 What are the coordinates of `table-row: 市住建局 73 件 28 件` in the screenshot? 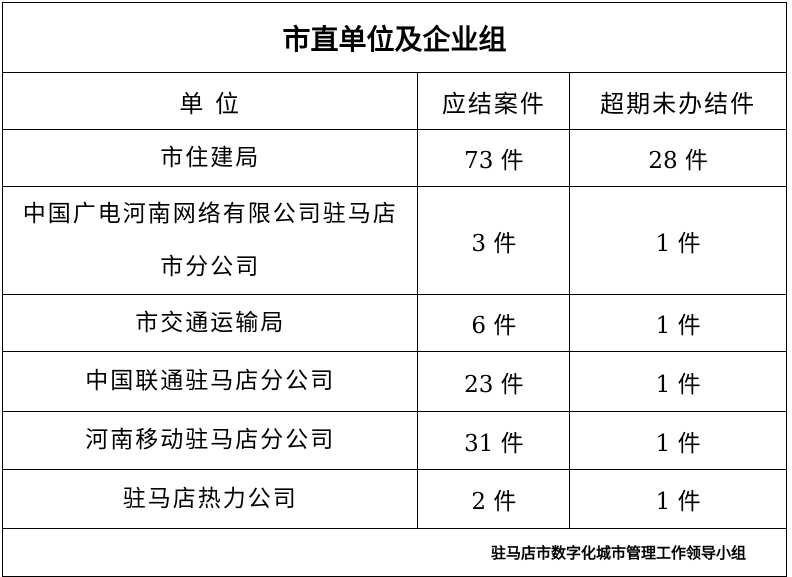 It's located at (394, 158).